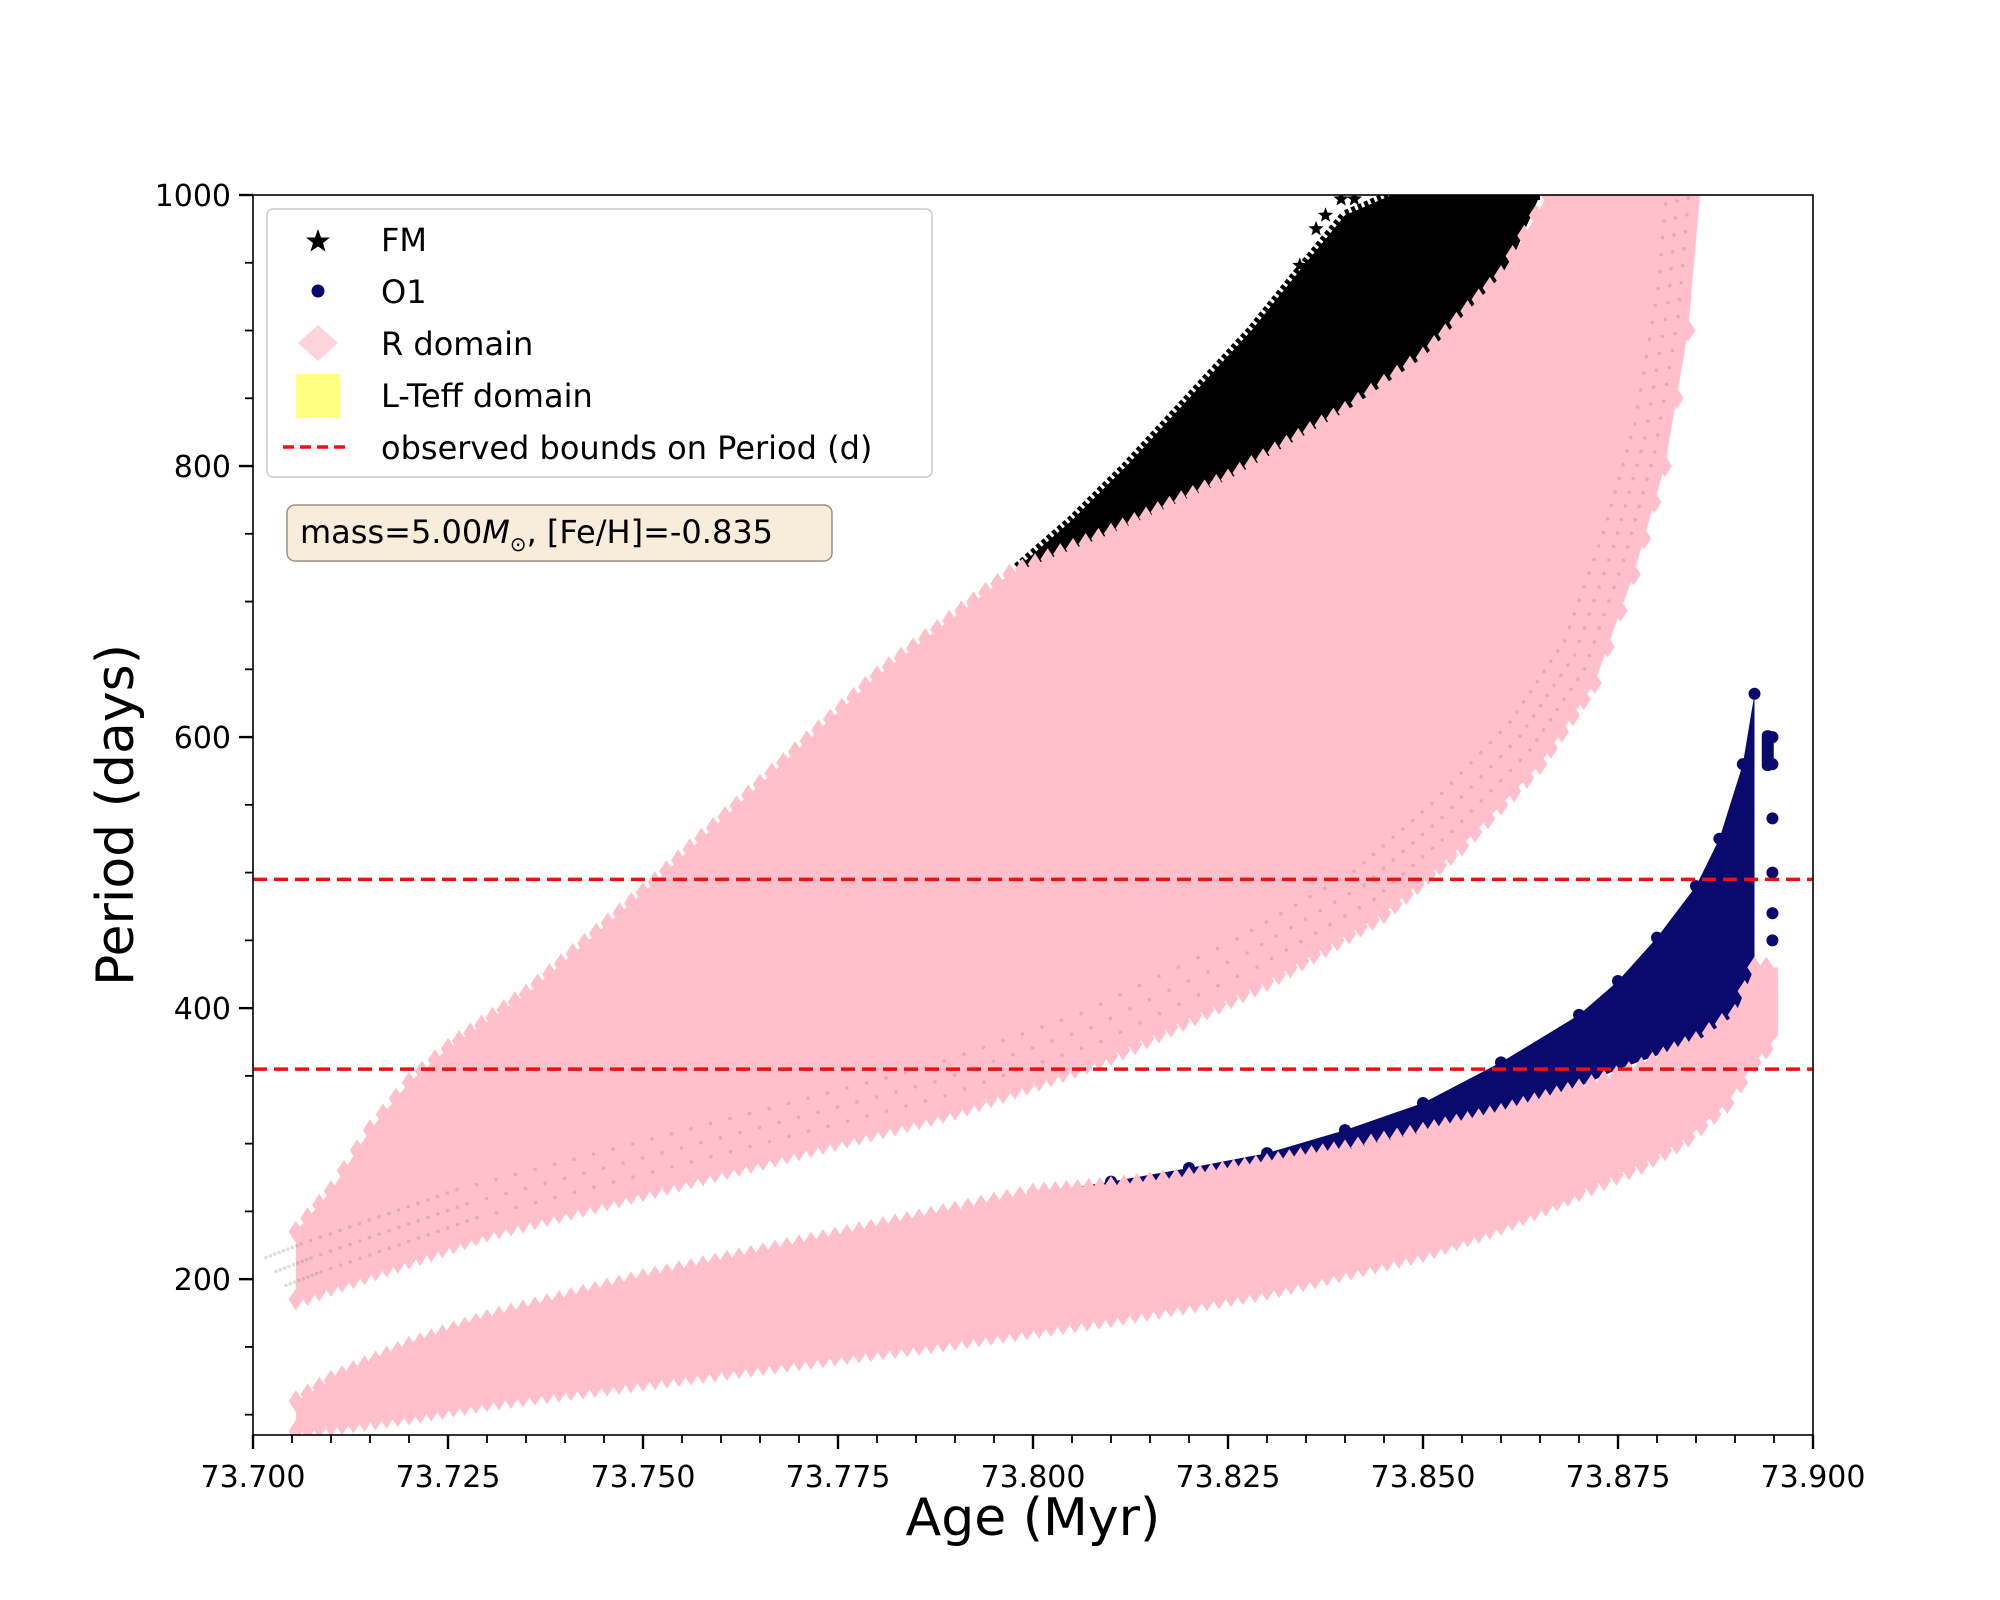 This screenshot has height=1600, width=2000. What do you see at coordinates (253, 1477) in the screenshot?
I see `x-tick-label: 73.700` at bounding box center [253, 1477].